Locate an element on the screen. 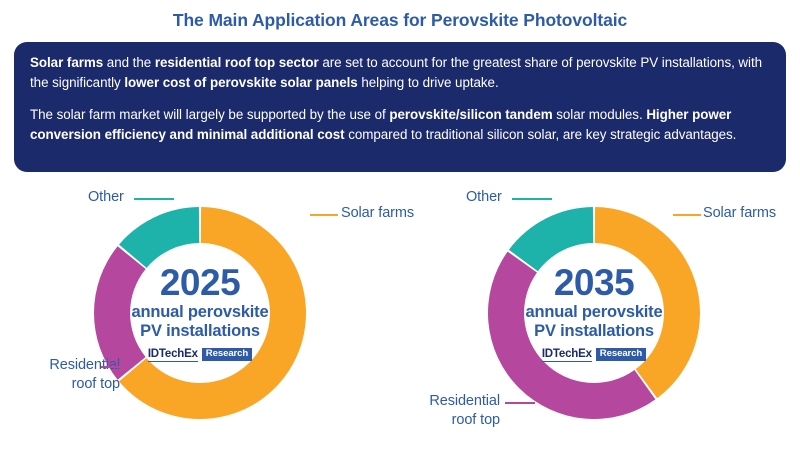 This screenshot has height=450, width=800. label-other-2025: Other is located at coordinates (106, 197).